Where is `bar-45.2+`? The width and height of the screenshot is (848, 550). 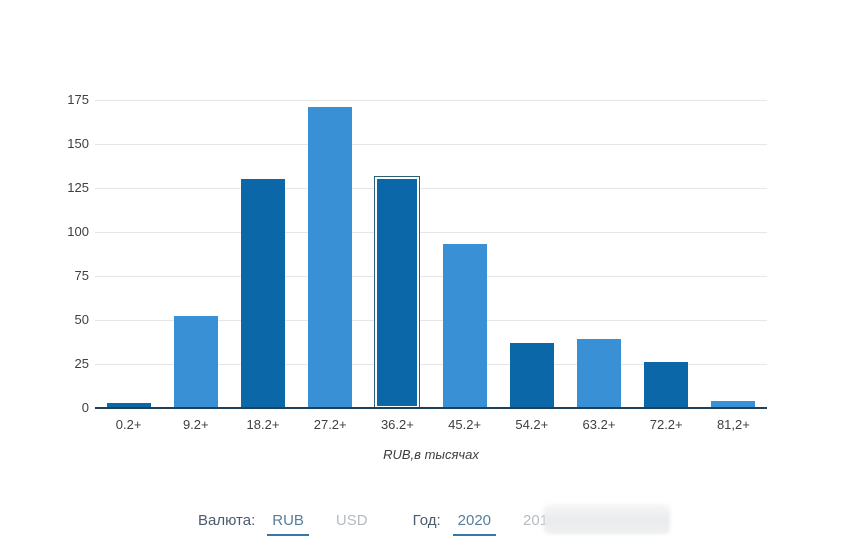 bar-45.2+ is located at coordinates (464, 326).